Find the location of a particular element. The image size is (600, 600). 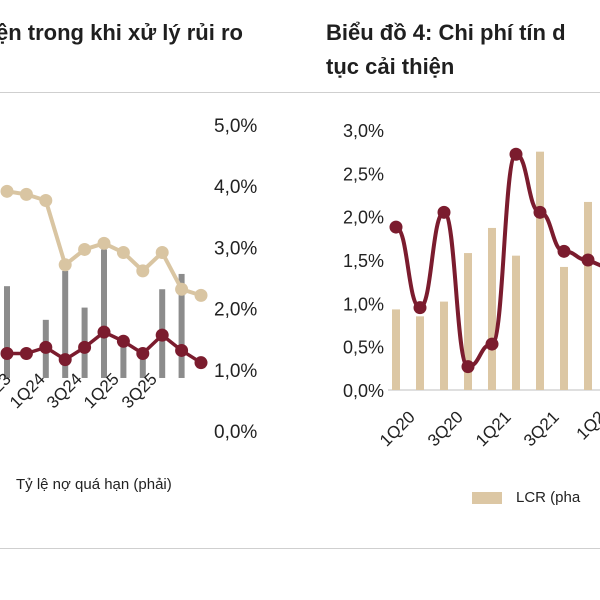

right-y-tick-label: 2,5% is located at coordinates (363, 174).